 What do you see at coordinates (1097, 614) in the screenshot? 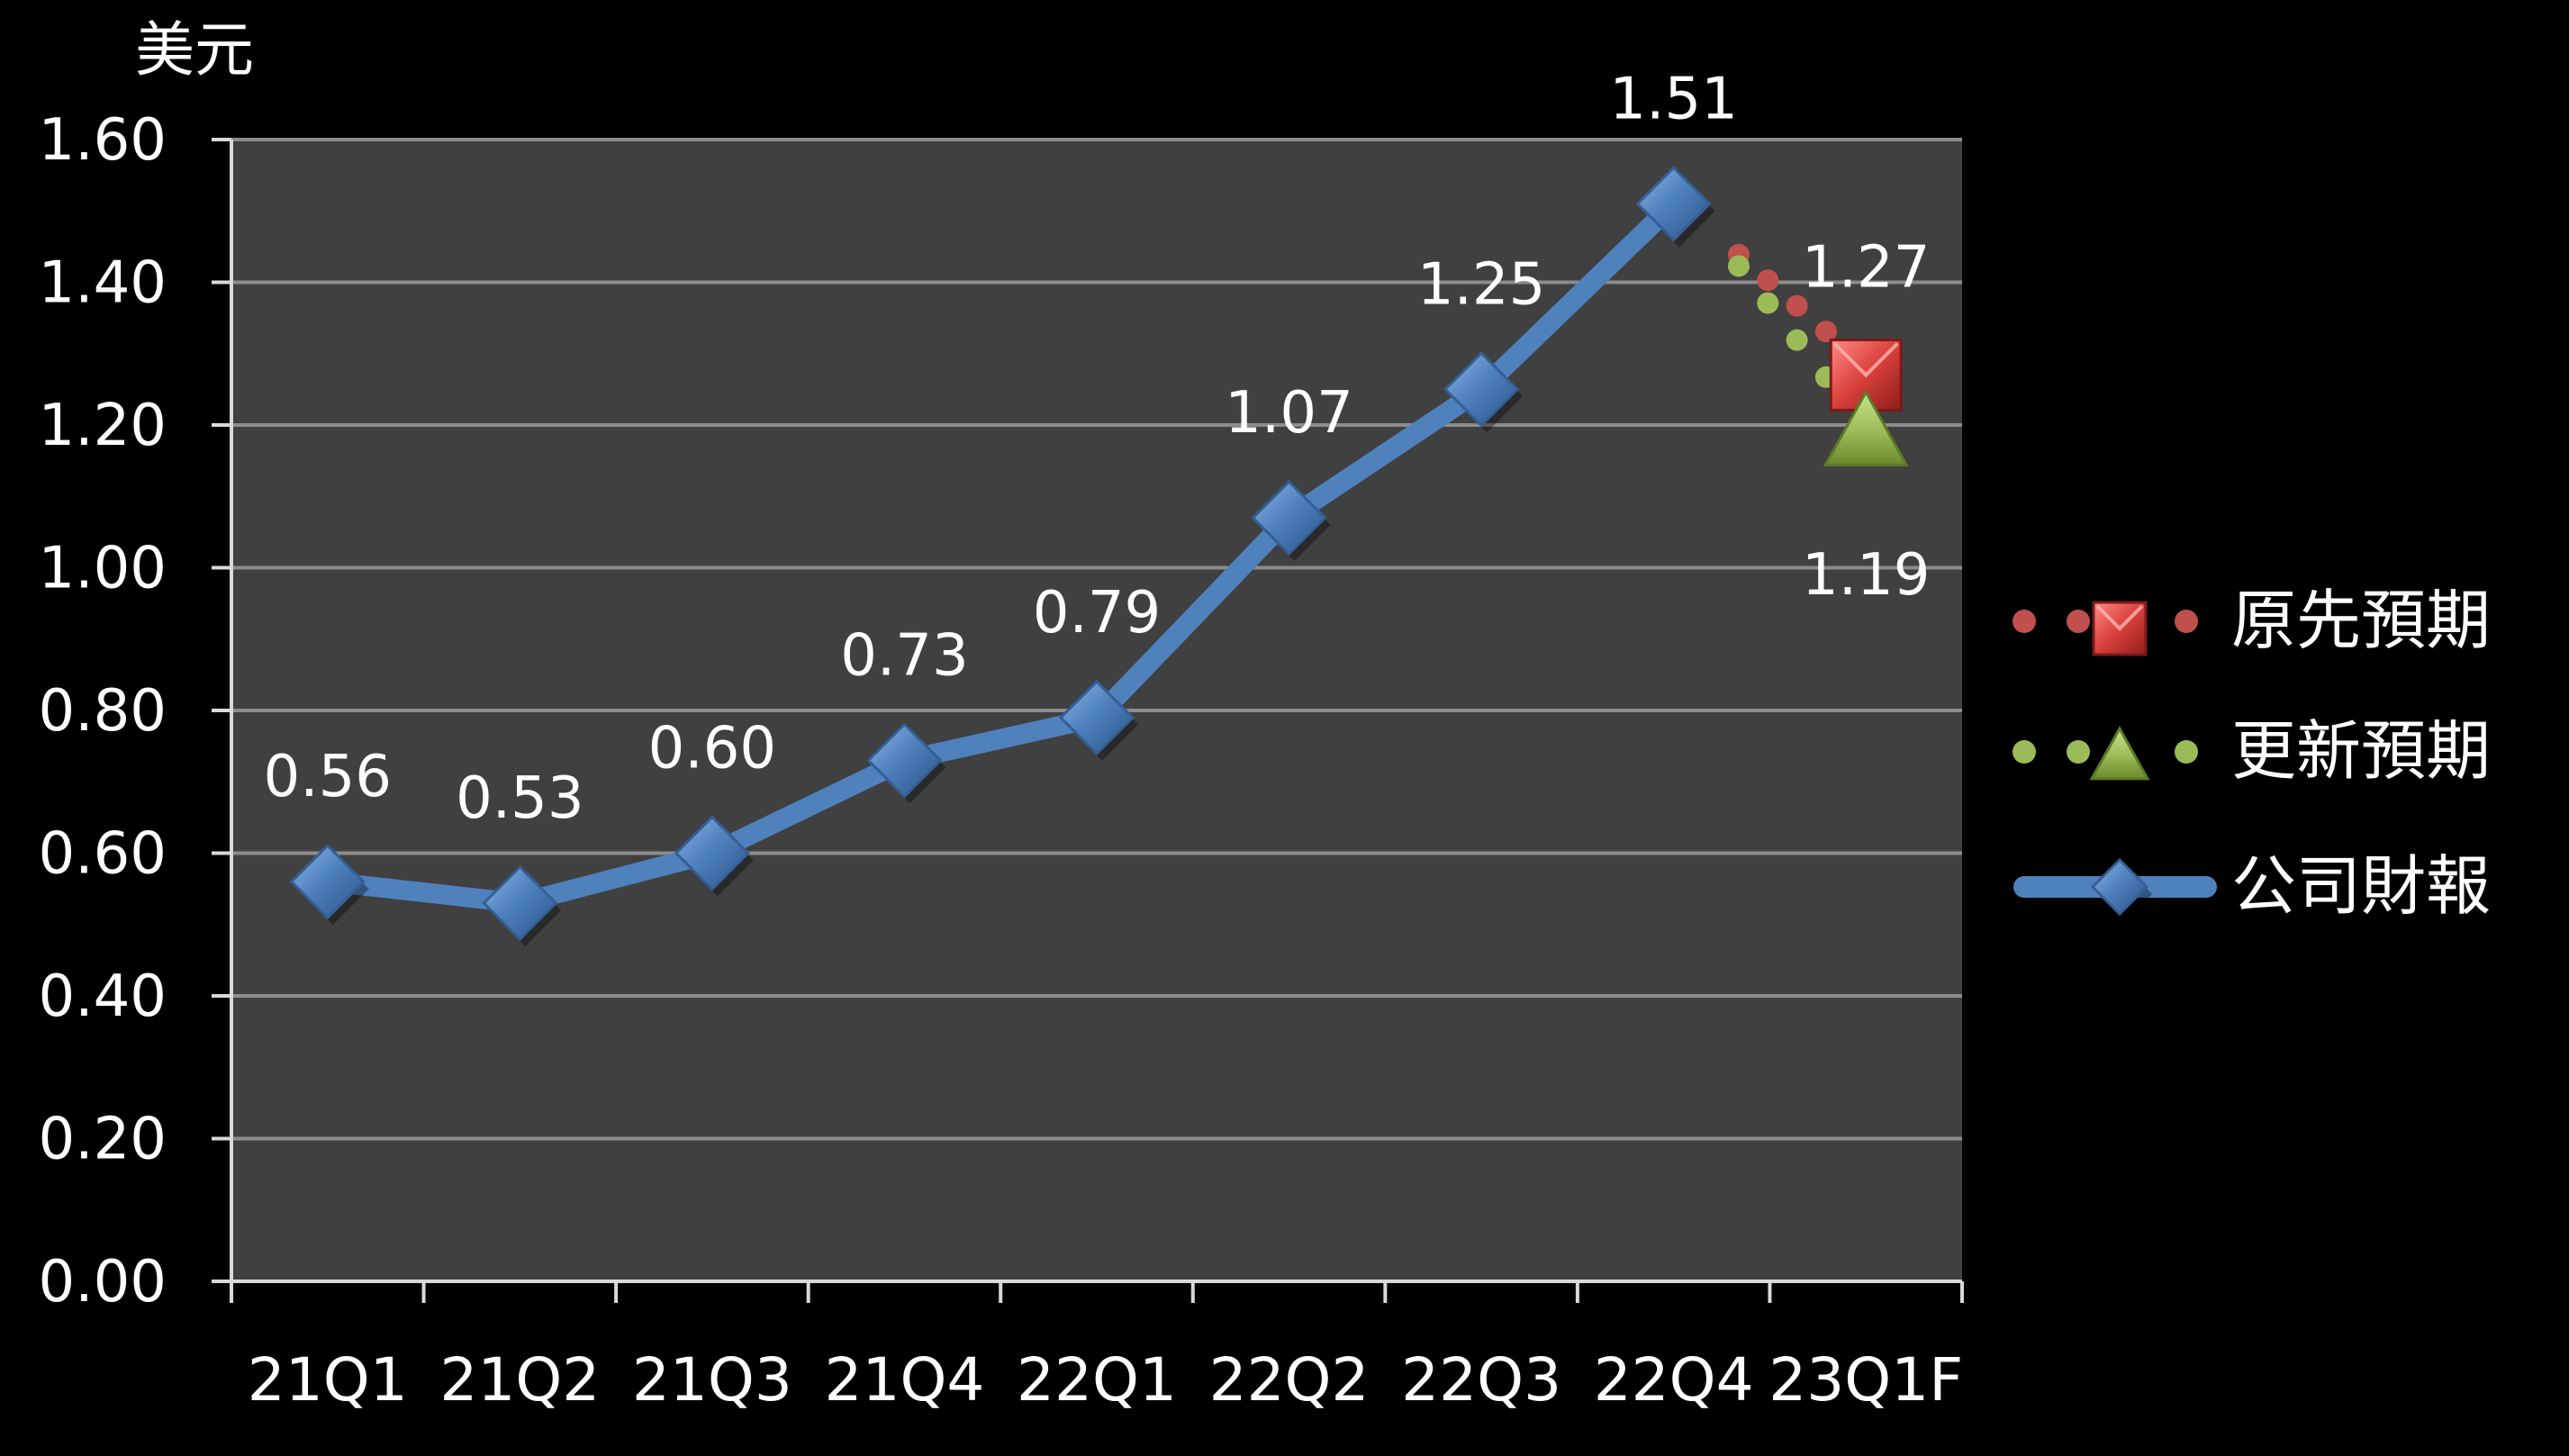
I see `data-label: 0.79` at bounding box center [1097, 614].